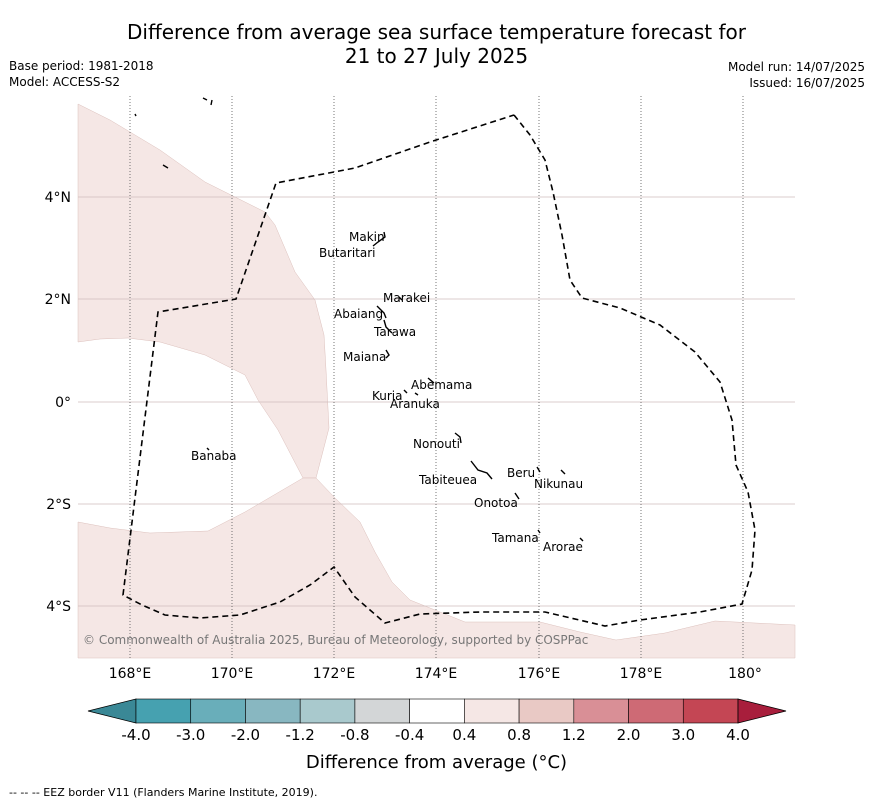 The height and width of the screenshot is (804, 873). Describe the element at coordinates (214, 456) in the screenshot. I see `island-label-banaba: Banaba` at that location.